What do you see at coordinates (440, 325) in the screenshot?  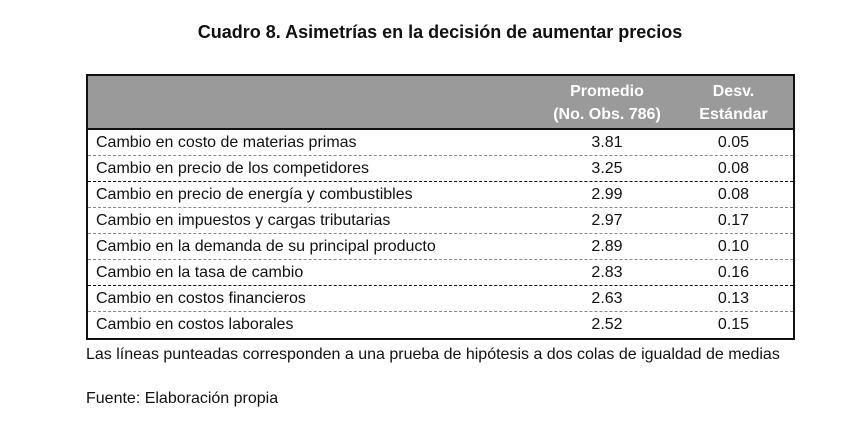 I see `table-row: Cambio en costos laborales 2.52 0.15` at bounding box center [440, 325].